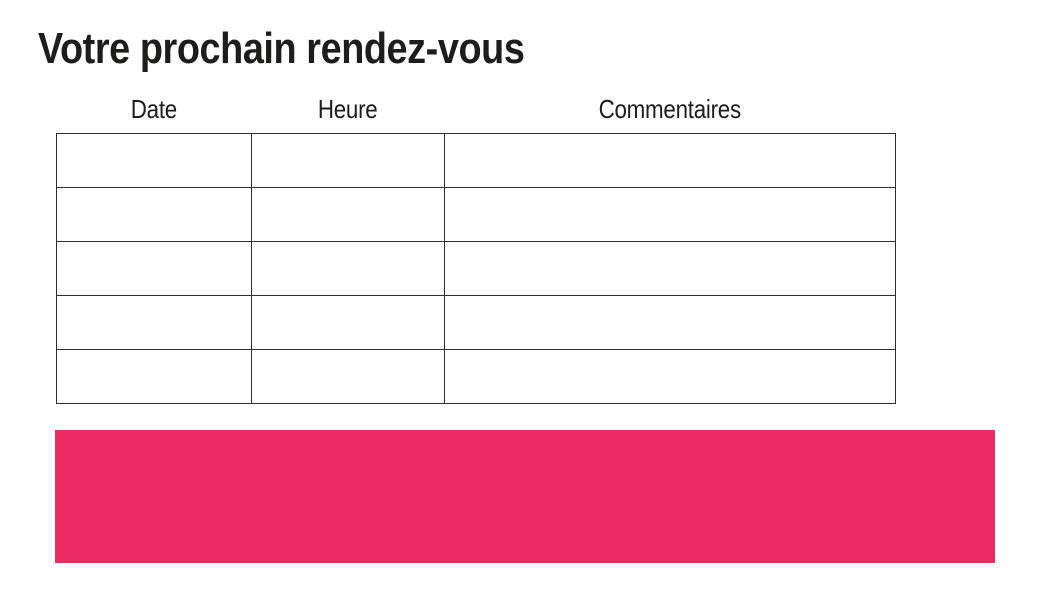 This screenshot has width=1050, height=600. Describe the element at coordinates (281, 48) in the screenshot. I see `page-title: Votre prochain rendez-vous` at that location.